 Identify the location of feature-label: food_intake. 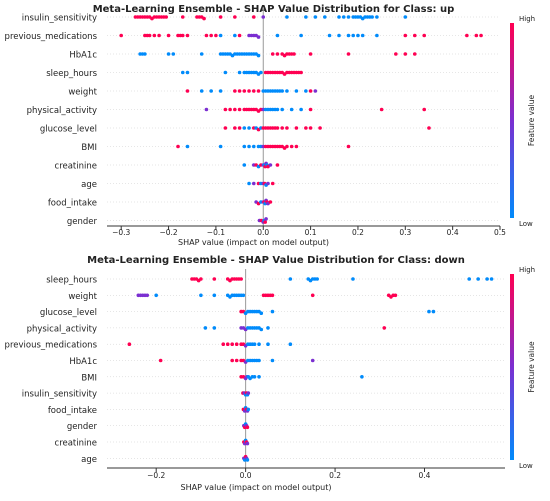
(72, 411).